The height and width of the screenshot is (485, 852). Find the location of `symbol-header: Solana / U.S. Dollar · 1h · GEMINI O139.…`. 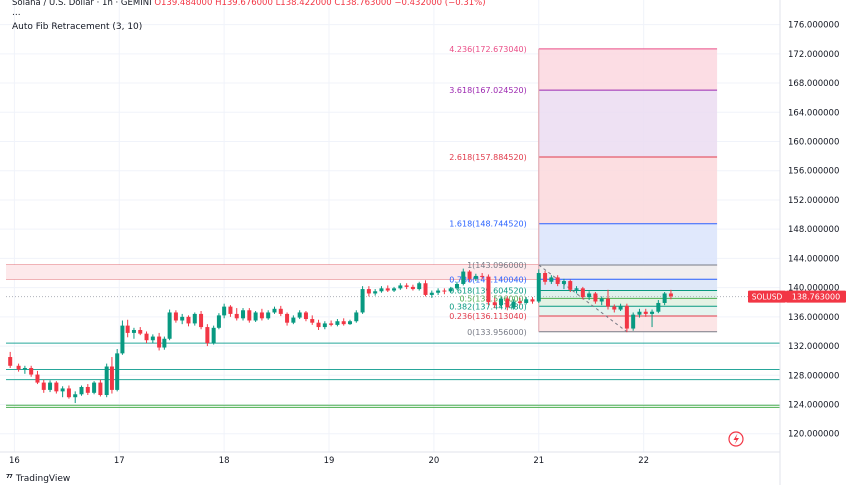

symbol-header: Solana / U.S. Dollar · 1h · GEMINI O139.… is located at coordinates (249, 4).